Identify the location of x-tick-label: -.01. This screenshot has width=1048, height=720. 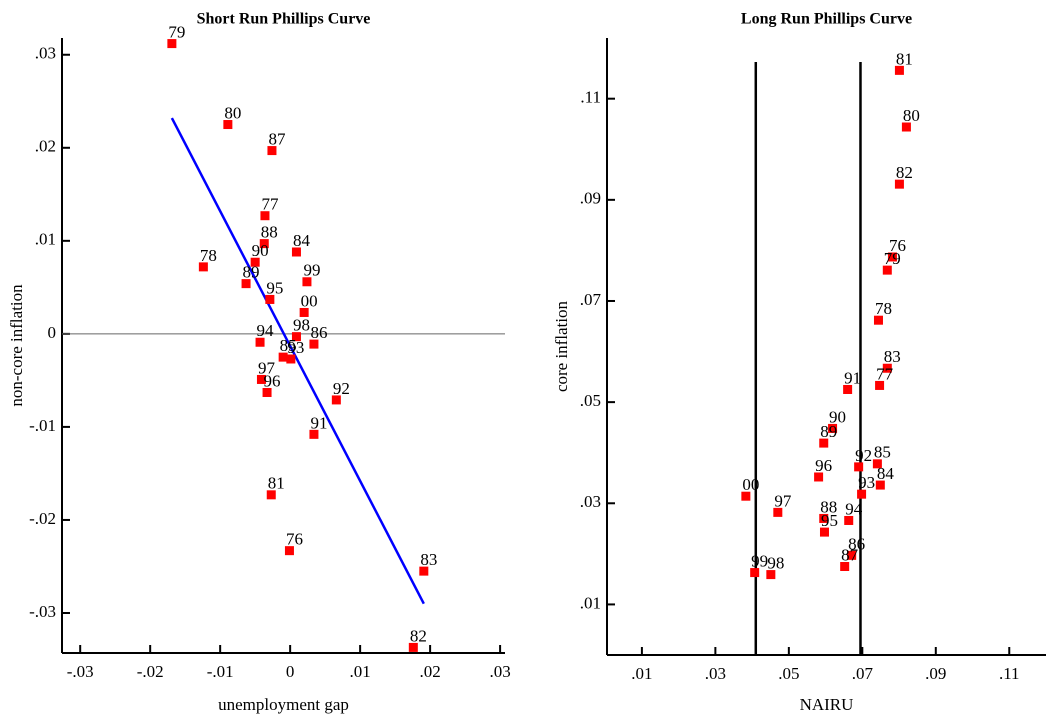
(220, 671).